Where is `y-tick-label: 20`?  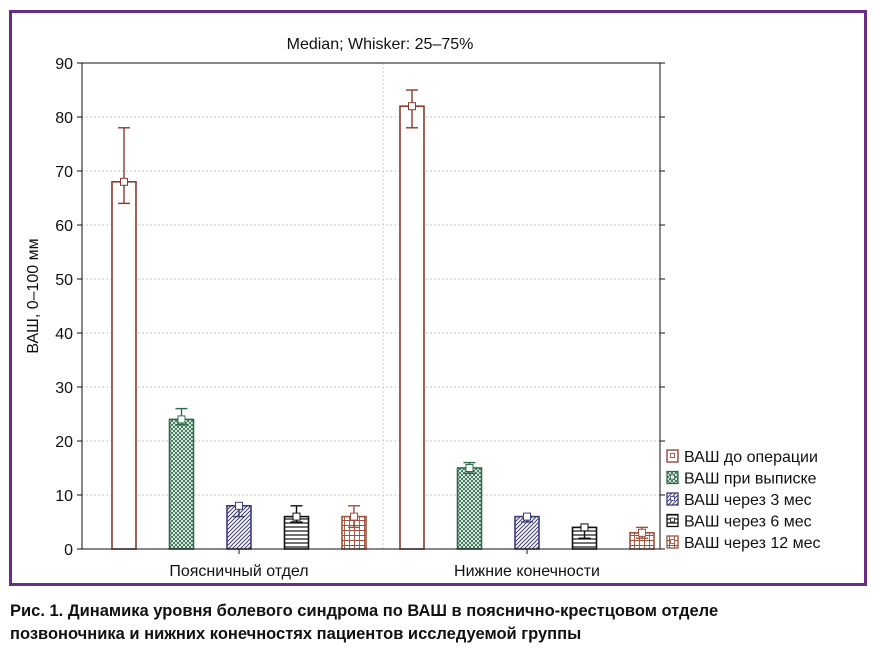
y-tick-label: 20 is located at coordinates (64, 442).